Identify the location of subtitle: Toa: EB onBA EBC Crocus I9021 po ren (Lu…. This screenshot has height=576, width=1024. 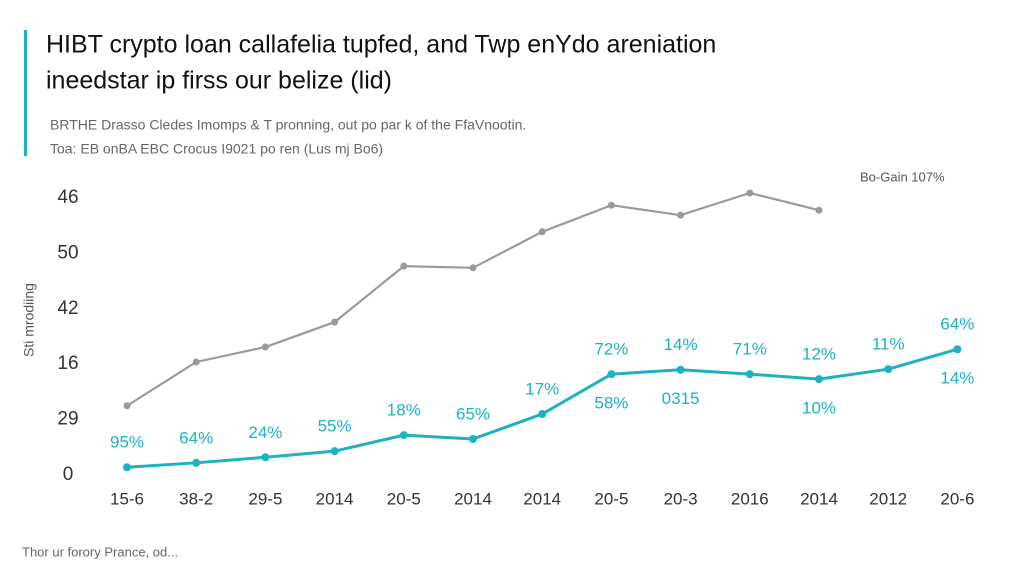
(216, 149).